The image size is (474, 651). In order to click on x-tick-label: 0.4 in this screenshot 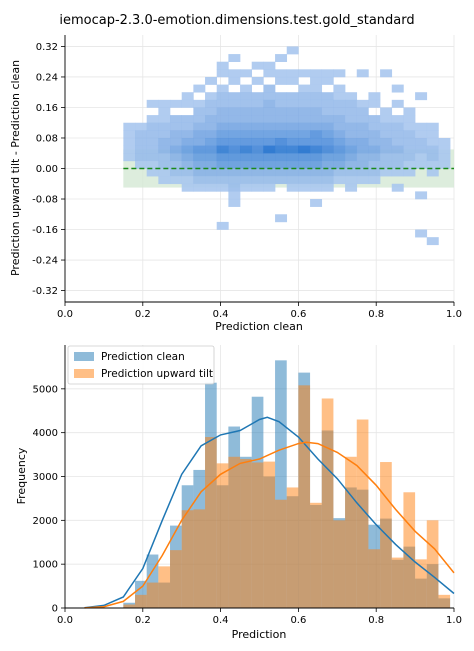, I will do `click(221, 620)`.